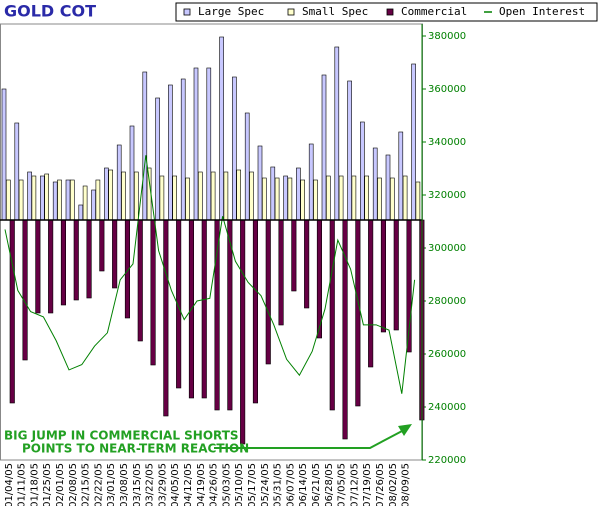 This screenshot has height=506, width=599. I want to click on x-tick-label: 03/01/05, so click(111, 484).